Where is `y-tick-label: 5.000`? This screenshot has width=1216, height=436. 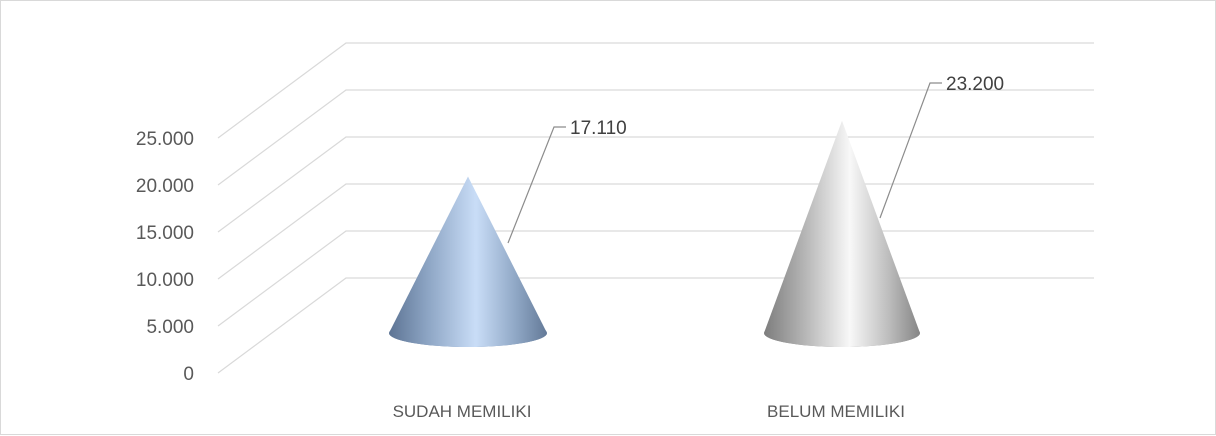 y-tick-label: 5.000 is located at coordinates (170, 327).